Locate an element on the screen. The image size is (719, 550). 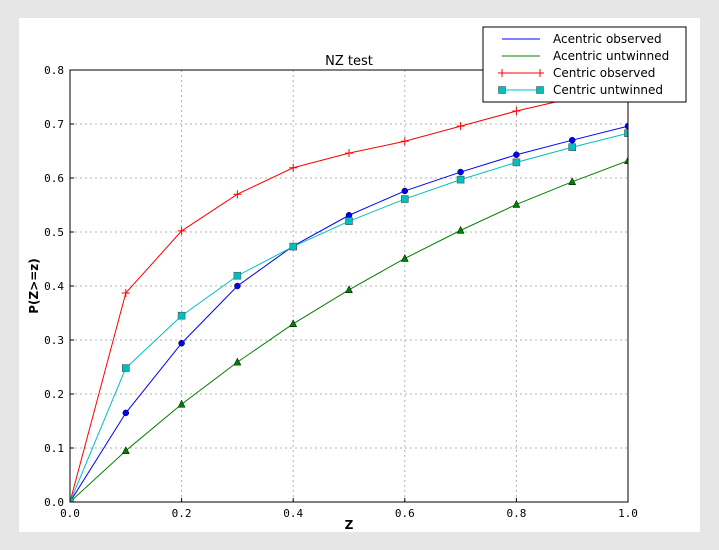
x-tick-label: 0.0 is located at coordinates (70, 513).